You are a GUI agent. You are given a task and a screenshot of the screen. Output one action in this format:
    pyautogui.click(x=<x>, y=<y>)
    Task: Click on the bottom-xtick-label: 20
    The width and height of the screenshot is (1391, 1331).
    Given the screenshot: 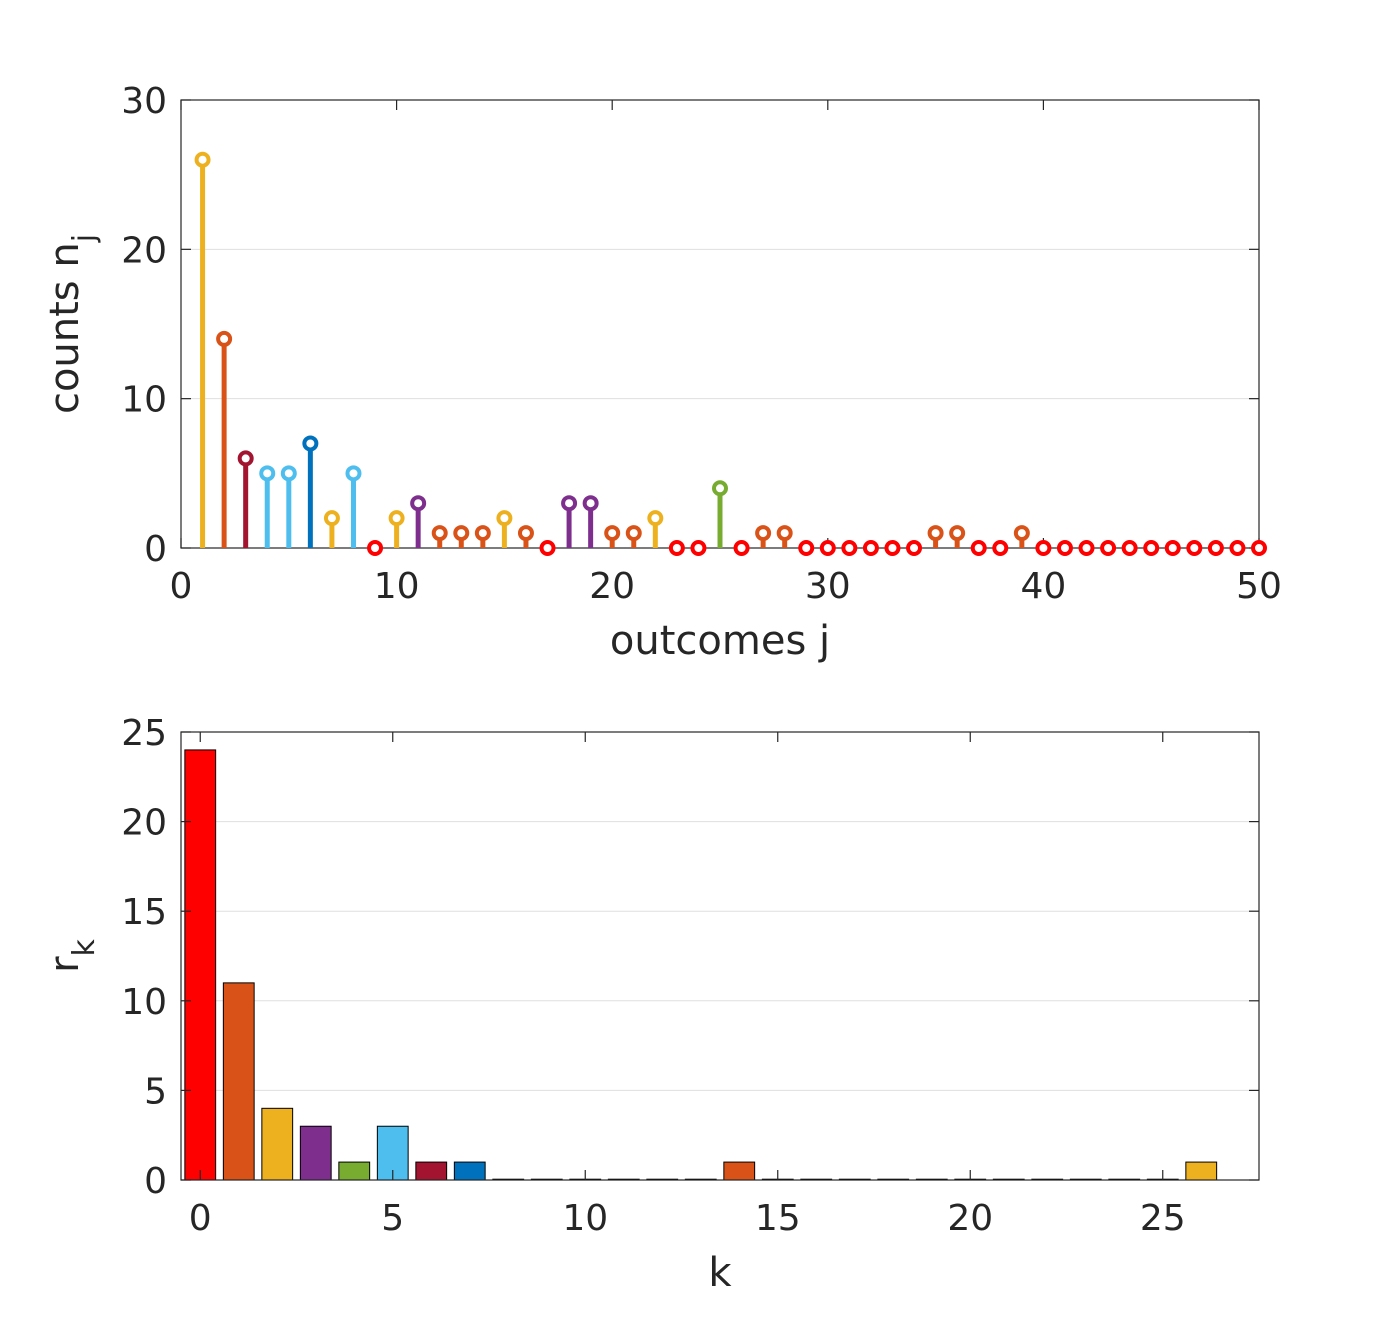 What is the action you would take?
    pyautogui.click(x=970, y=1218)
    